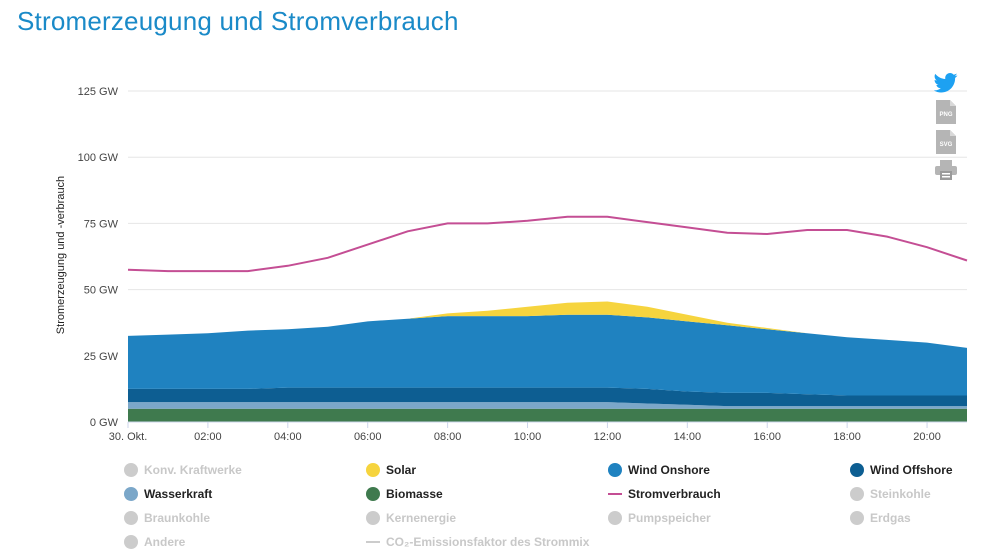 The height and width of the screenshot is (559, 982). What do you see at coordinates (847, 437) in the screenshot?
I see `x-tick-label: 18:00` at bounding box center [847, 437].